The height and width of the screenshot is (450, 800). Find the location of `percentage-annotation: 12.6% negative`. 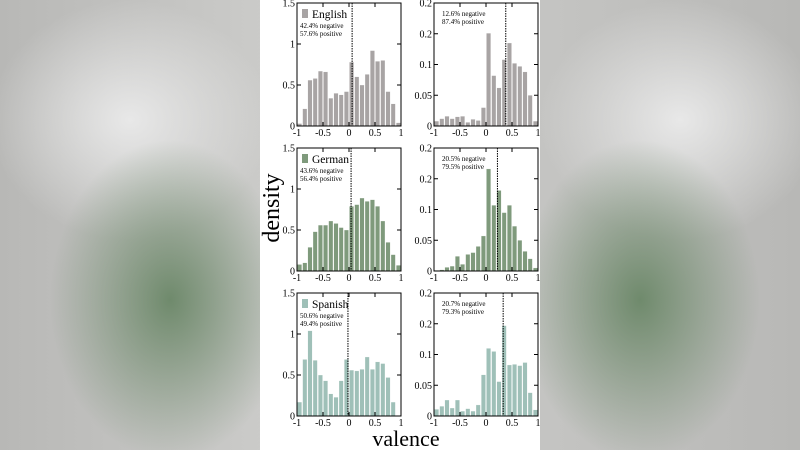

percentage-annotation: 12.6% negative is located at coordinates (464, 14).